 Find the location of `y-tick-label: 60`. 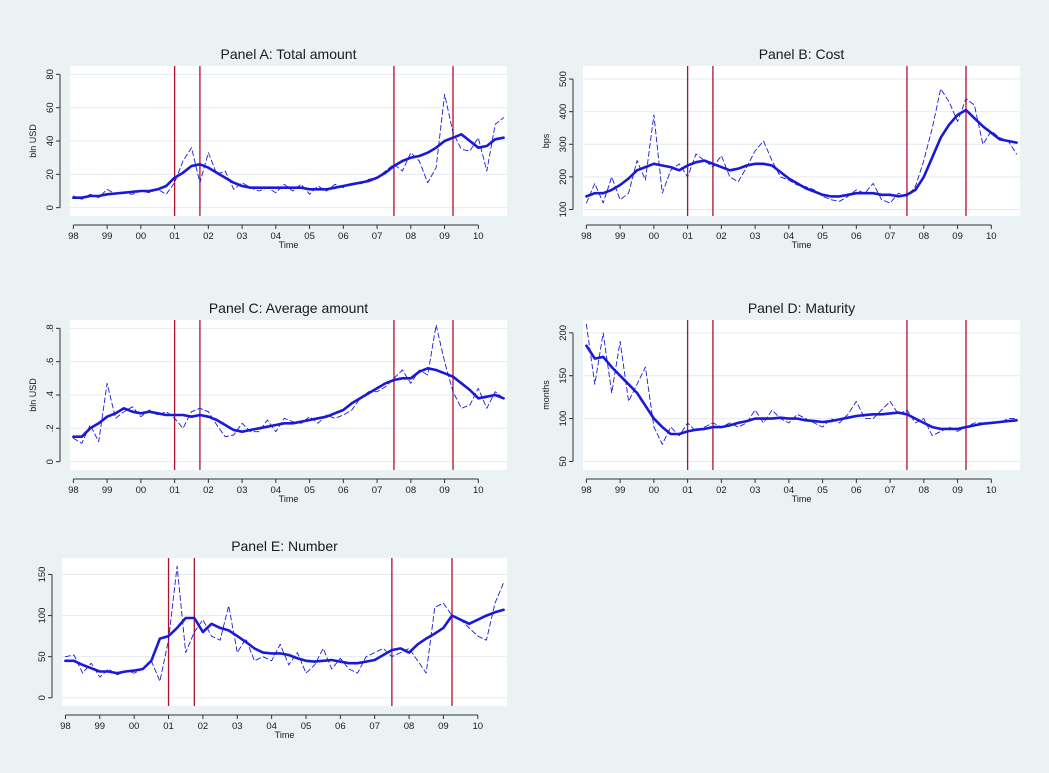

y-tick-label: 60 is located at coordinates (50, 107).